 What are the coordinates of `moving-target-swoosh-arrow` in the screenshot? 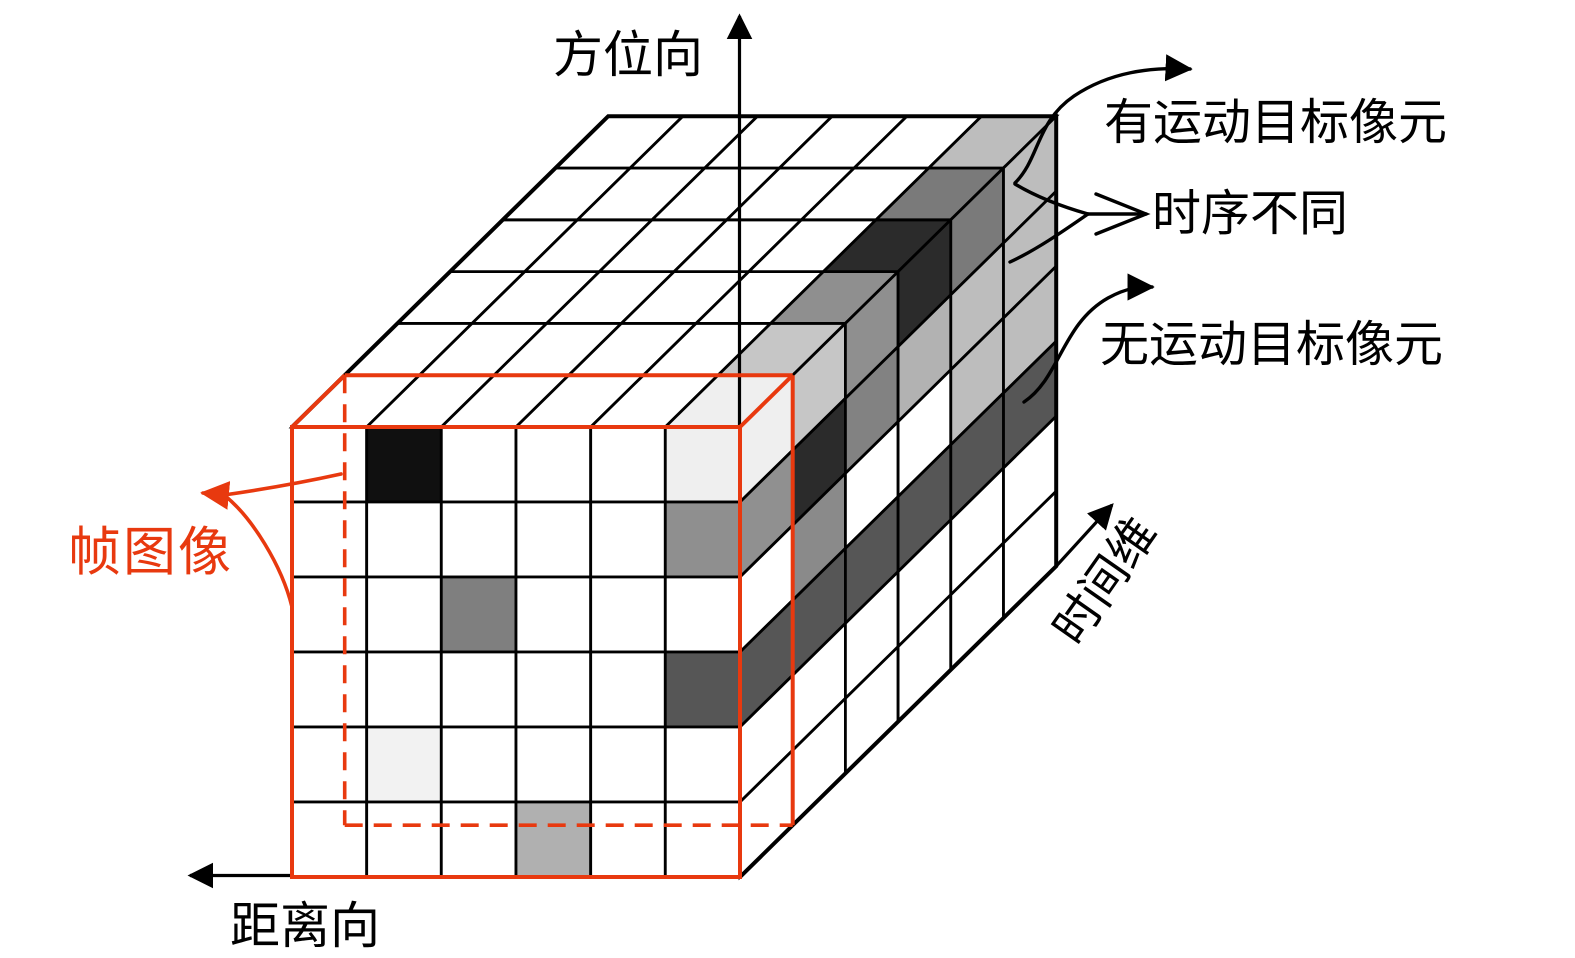 It's located at (1103, 119).